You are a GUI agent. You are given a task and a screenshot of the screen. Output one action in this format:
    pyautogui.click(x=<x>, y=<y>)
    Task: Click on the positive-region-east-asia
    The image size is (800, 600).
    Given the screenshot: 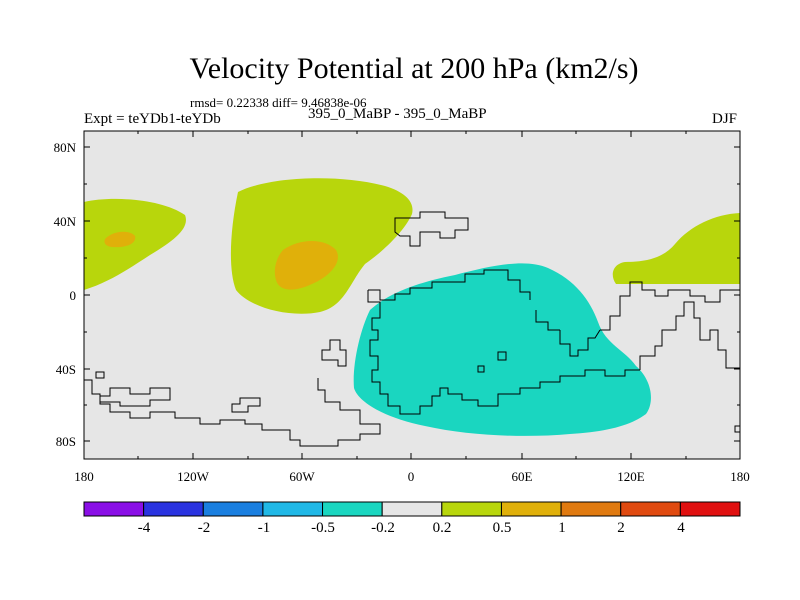 What is the action you would take?
    pyautogui.click(x=676, y=248)
    